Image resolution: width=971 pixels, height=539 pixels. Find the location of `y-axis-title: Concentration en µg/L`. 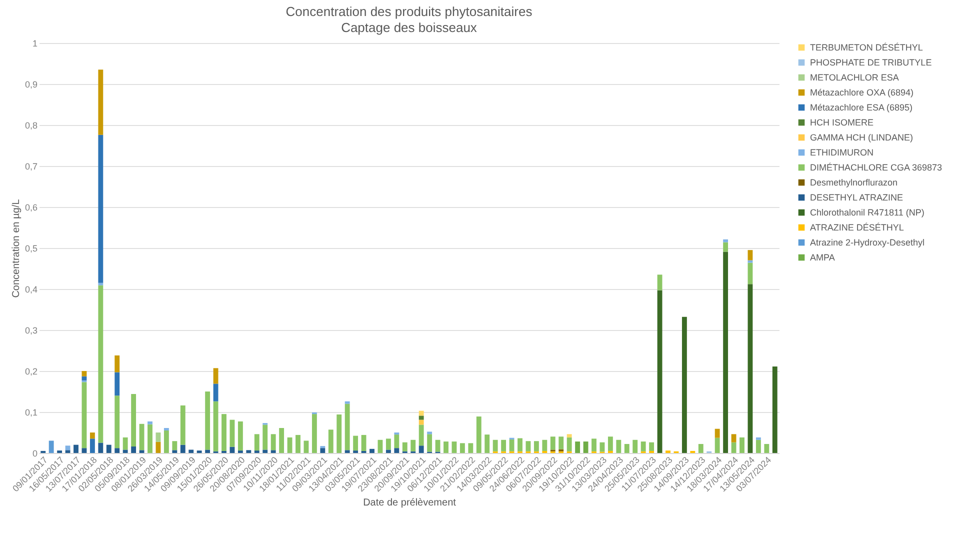

y-axis-title: Concentration en µg/L is located at coordinates (16, 248).